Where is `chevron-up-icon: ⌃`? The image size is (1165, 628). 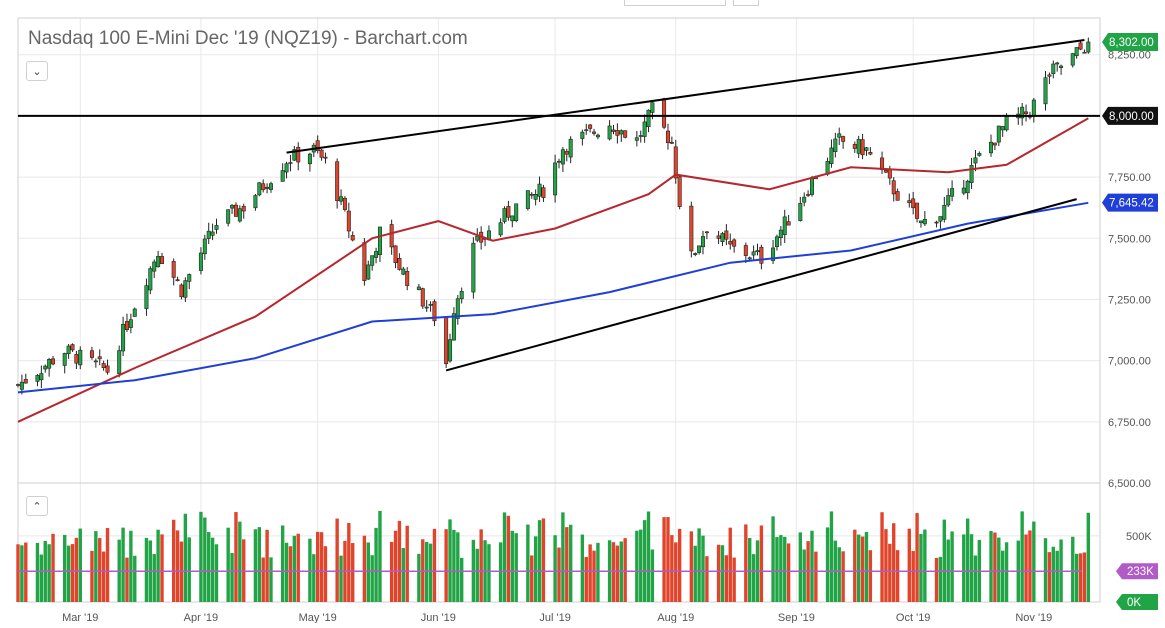
chevron-up-icon: ⌃ is located at coordinates (37, 506).